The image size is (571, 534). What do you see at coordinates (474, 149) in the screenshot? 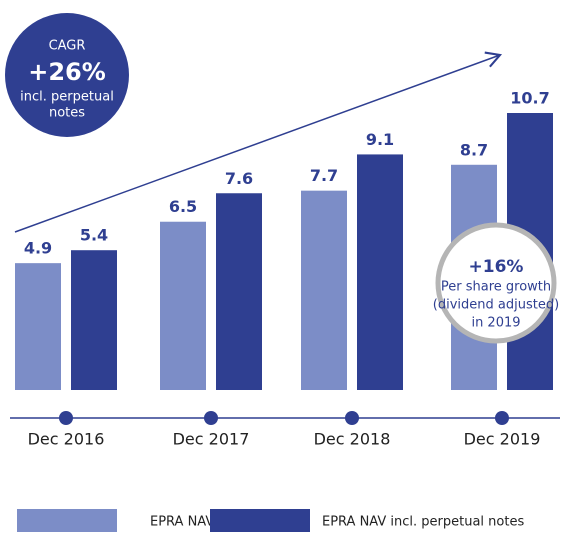
I see `data-label: 8.7` at bounding box center [474, 149].